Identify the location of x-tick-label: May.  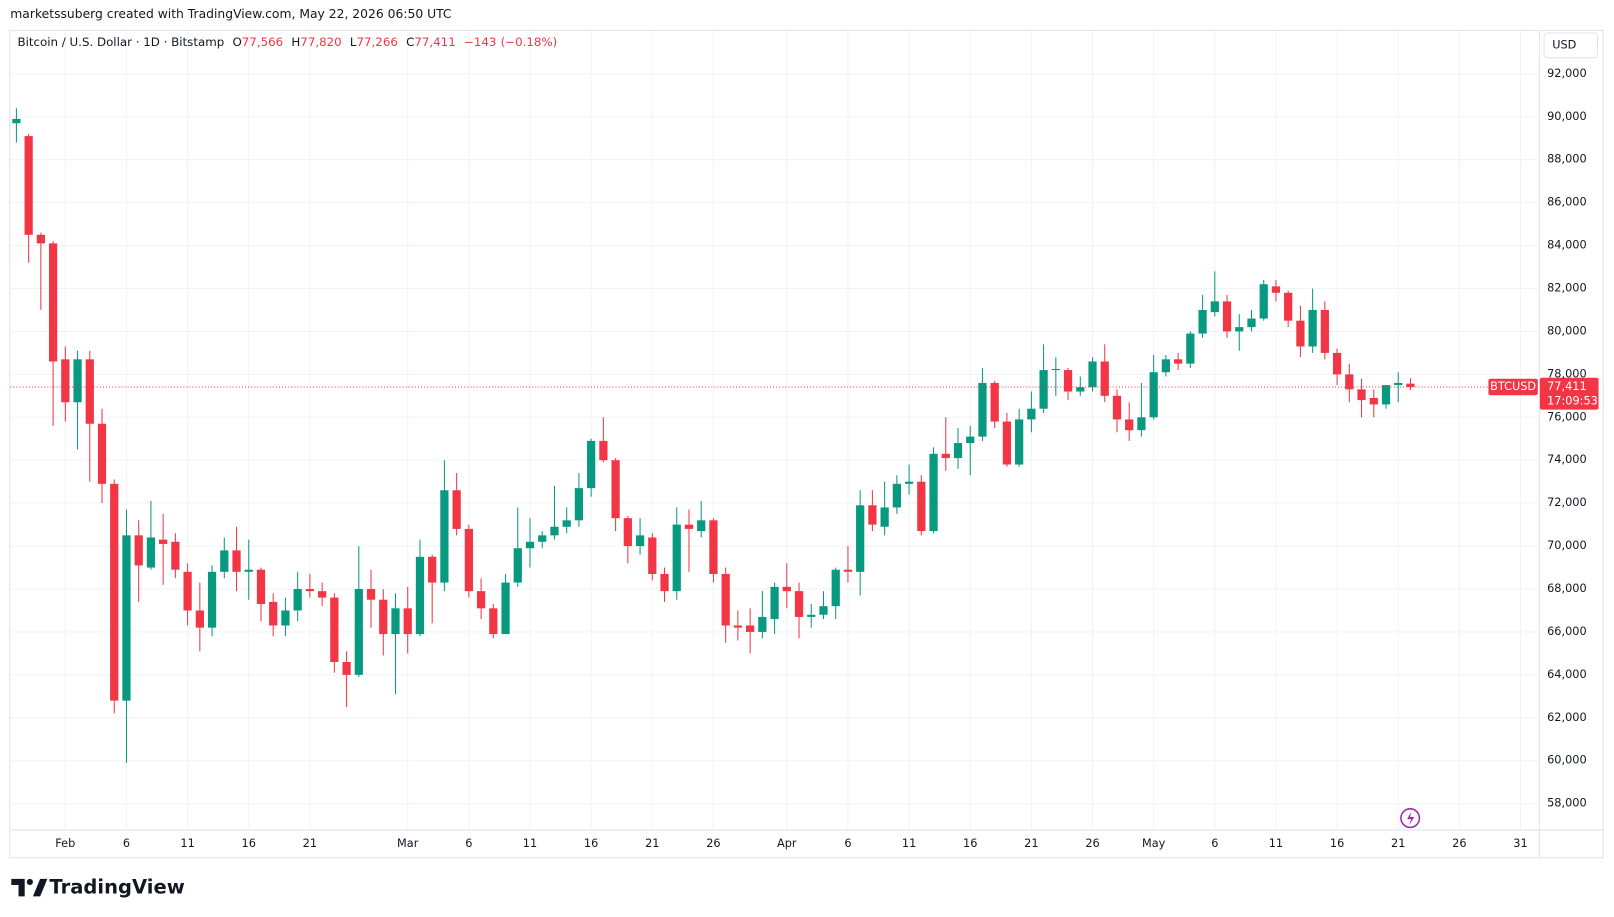
(1154, 843).